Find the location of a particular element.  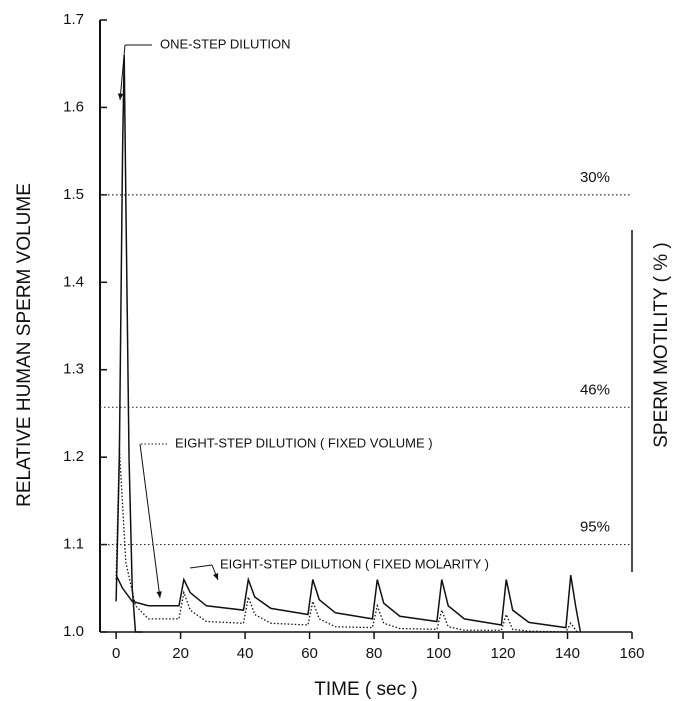

annotation-label: EIGHT-STEP DILUTION ( FIXED MOLARITY ) is located at coordinates (354, 563).